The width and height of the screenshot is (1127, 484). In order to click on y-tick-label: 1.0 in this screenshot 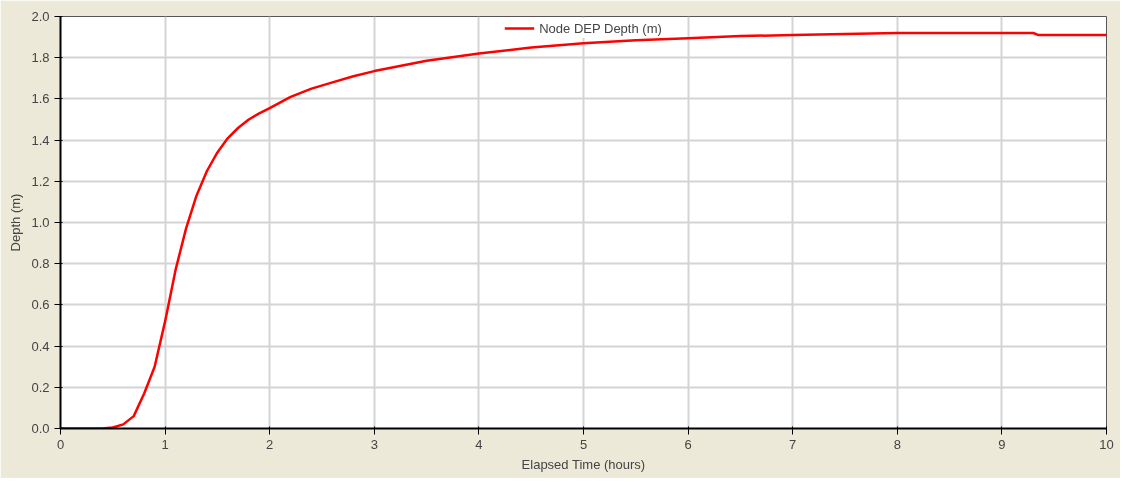, I will do `click(40, 222)`.